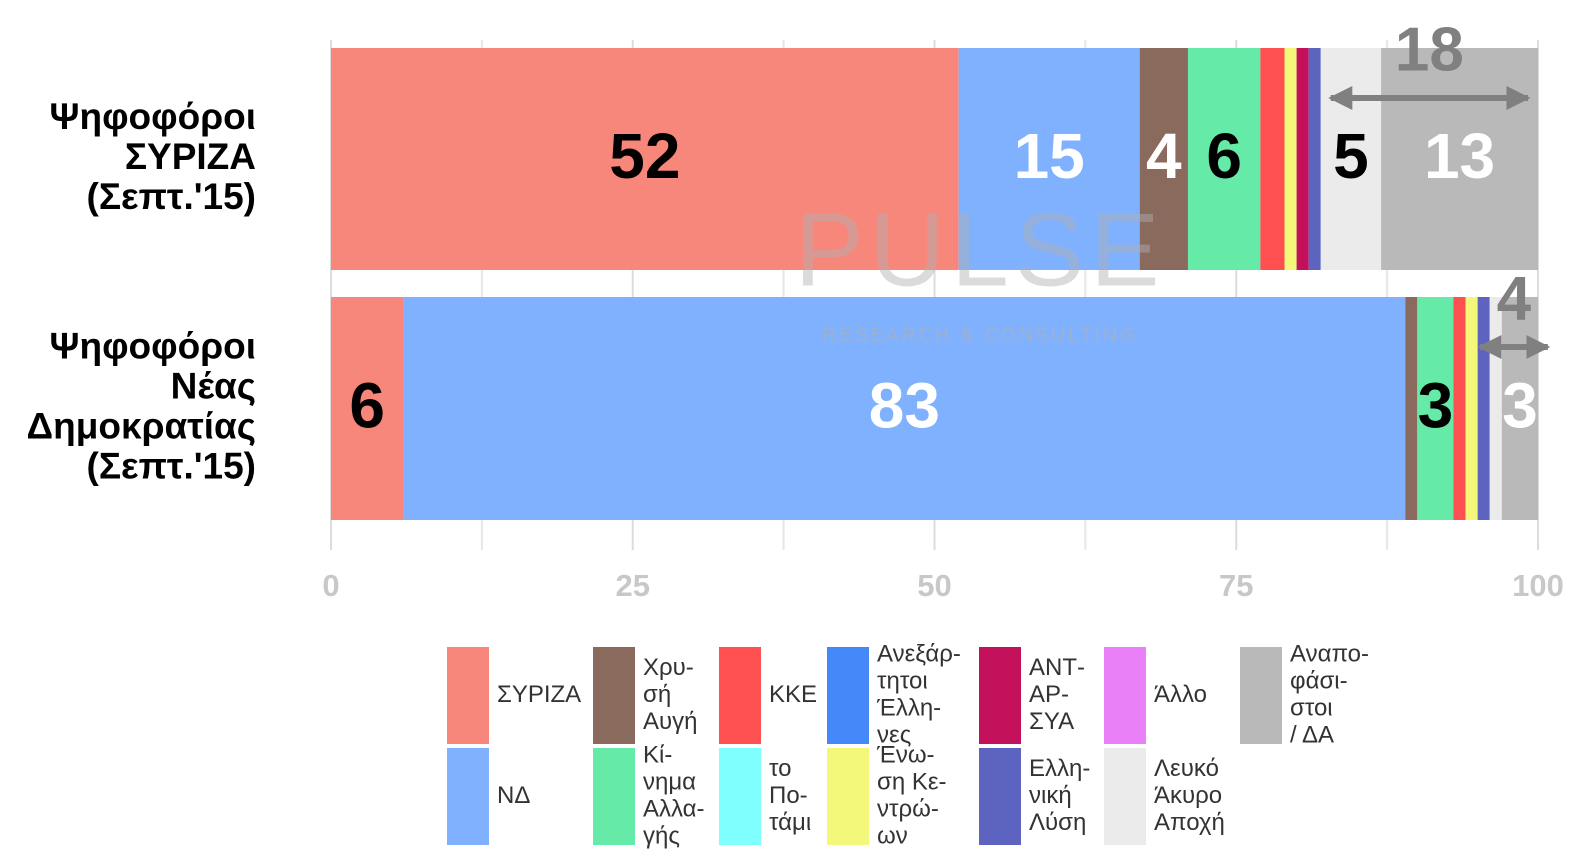 The image size is (1583, 860). I want to click on legend-label: Αλλα-, so click(674, 808).